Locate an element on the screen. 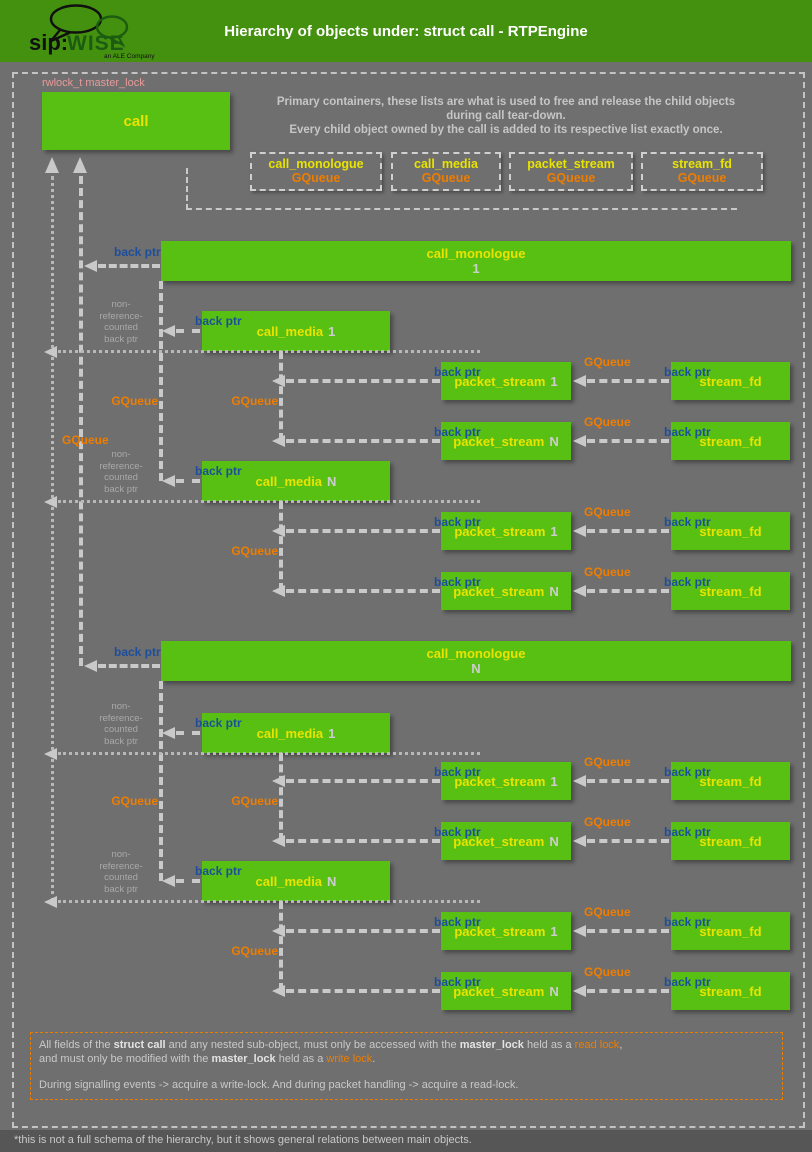 The width and height of the screenshot is (812, 1152). logo-wise-text: WISE is located at coordinates (96, 43).